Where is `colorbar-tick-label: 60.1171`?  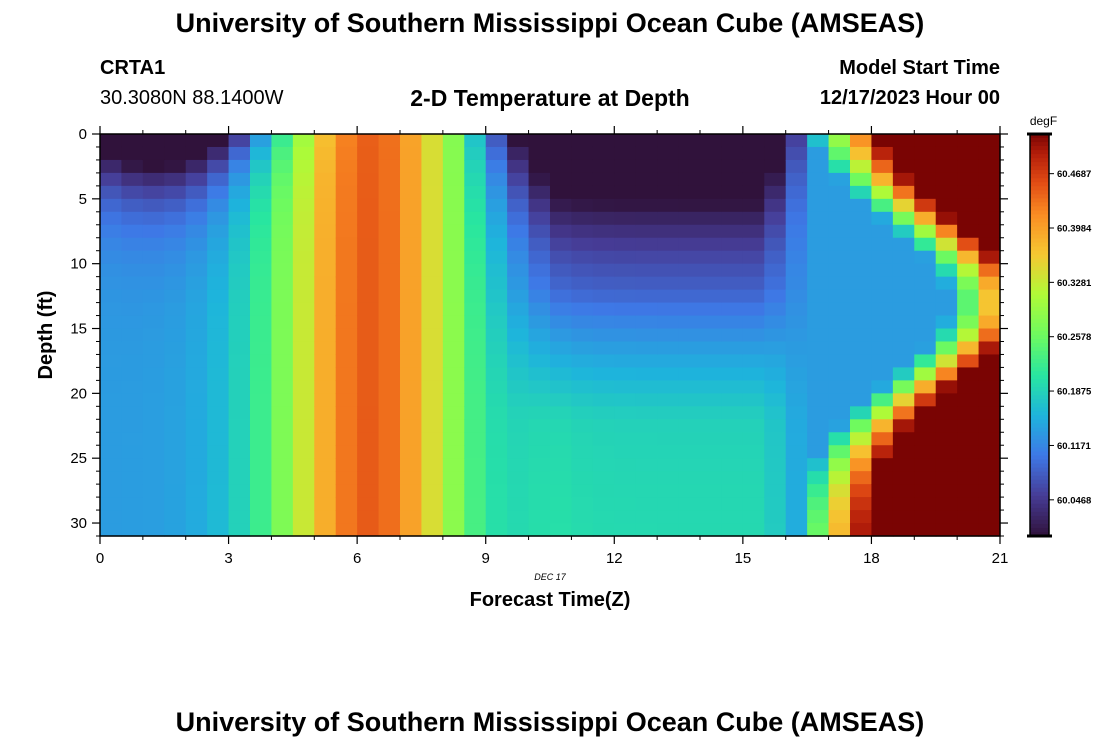
colorbar-tick-label: 60.1171 is located at coordinates (1074, 446).